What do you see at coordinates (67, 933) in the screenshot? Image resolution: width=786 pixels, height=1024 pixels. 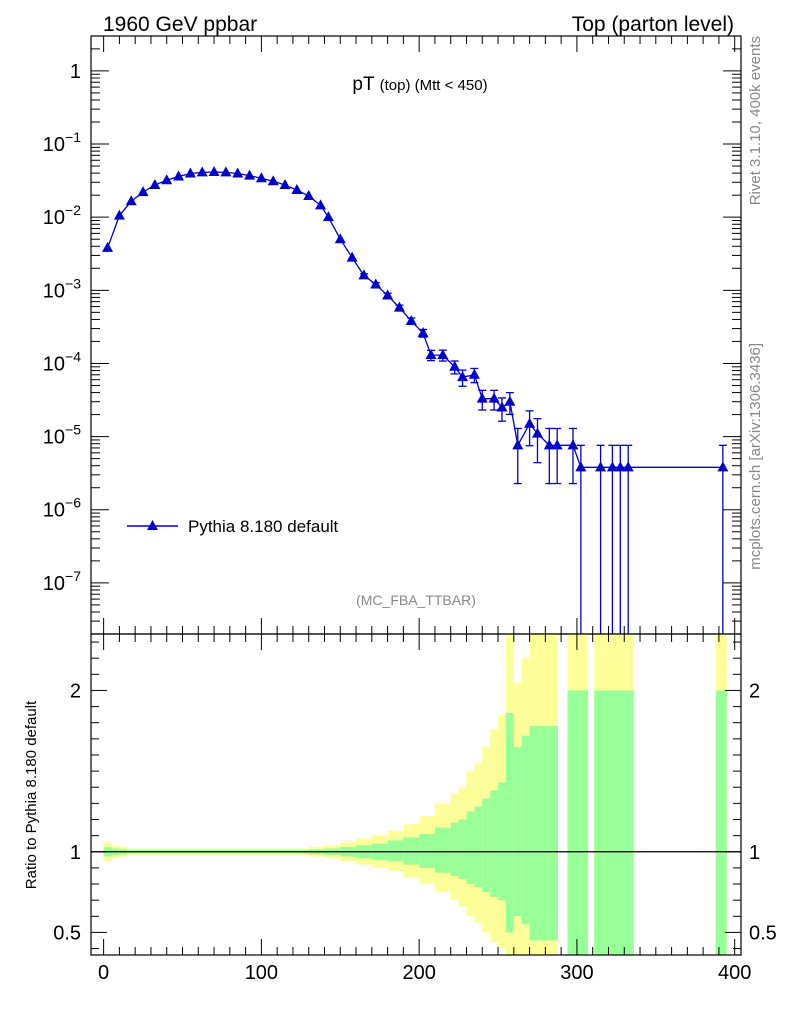 I see `ratio-y-tick-label: 0.5` at bounding box center [67, 933].